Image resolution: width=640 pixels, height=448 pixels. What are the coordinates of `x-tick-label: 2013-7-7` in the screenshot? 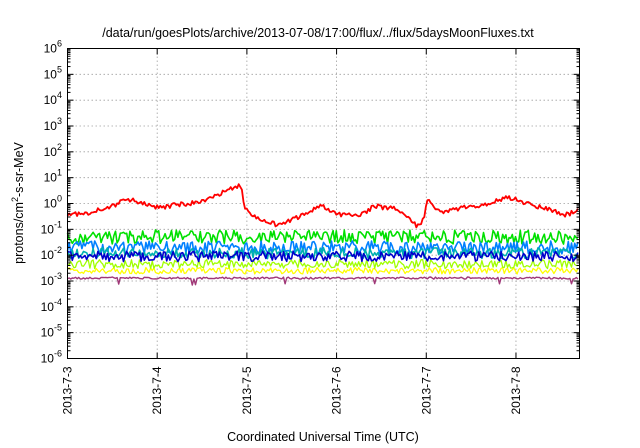 It's located at (426, 390).